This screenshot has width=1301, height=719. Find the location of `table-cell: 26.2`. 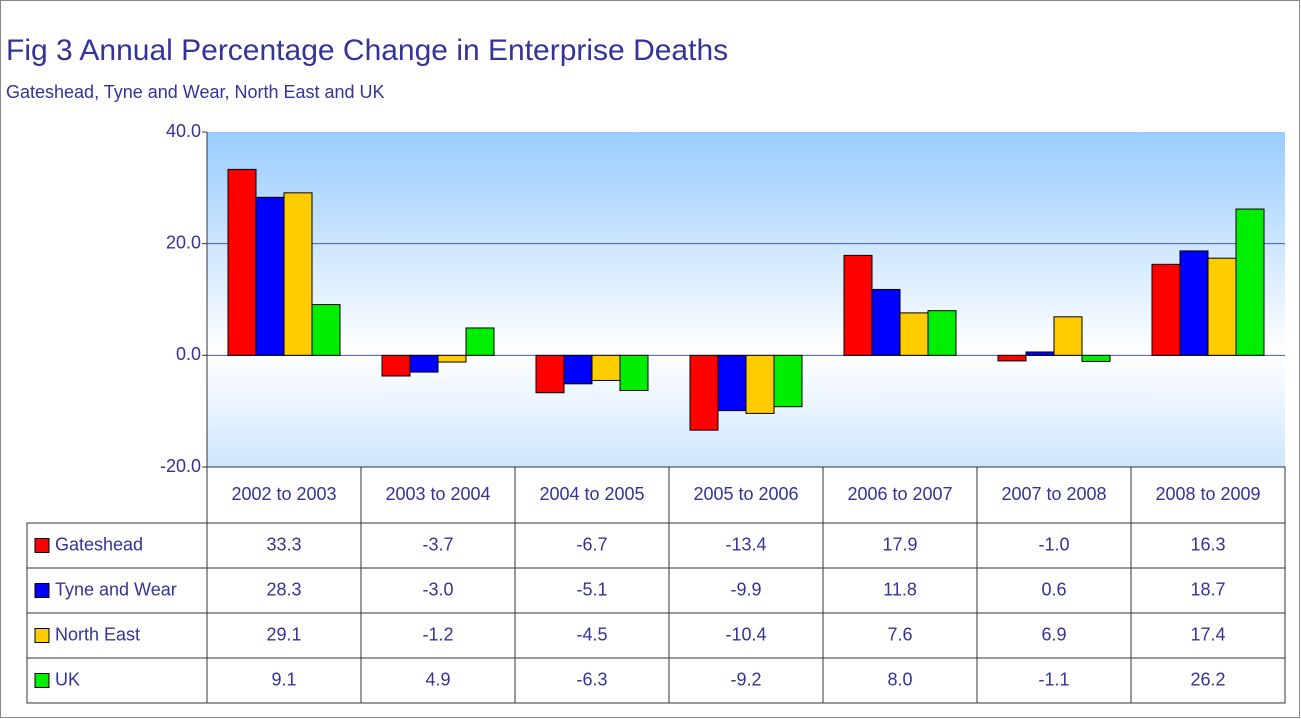

table-cell: 26.2 is located at coordinates (1207, 679).